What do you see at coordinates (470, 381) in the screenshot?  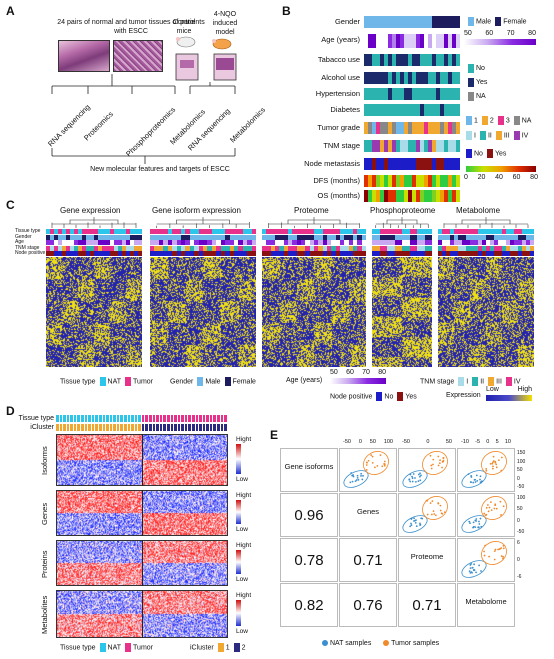 I see `c-legend-tnm: TNM stage I II III IV` at bounding box center [470, 381].